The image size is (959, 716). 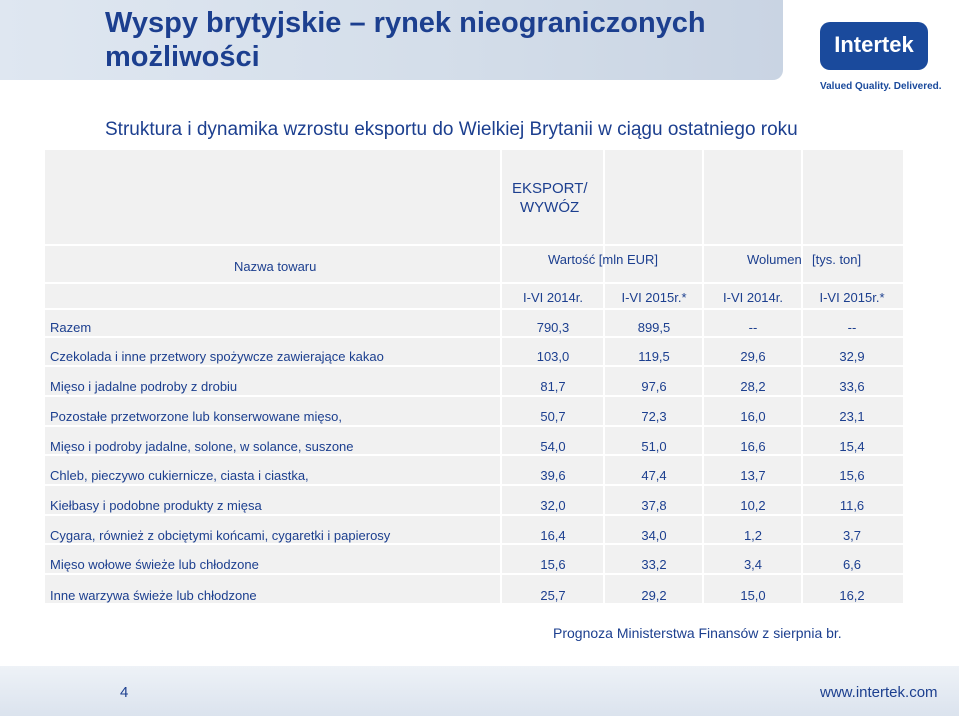 What do you see at coordinates (479, 691) in the screenshot?
I see `footer-bar` at bounding box center [479, 691].